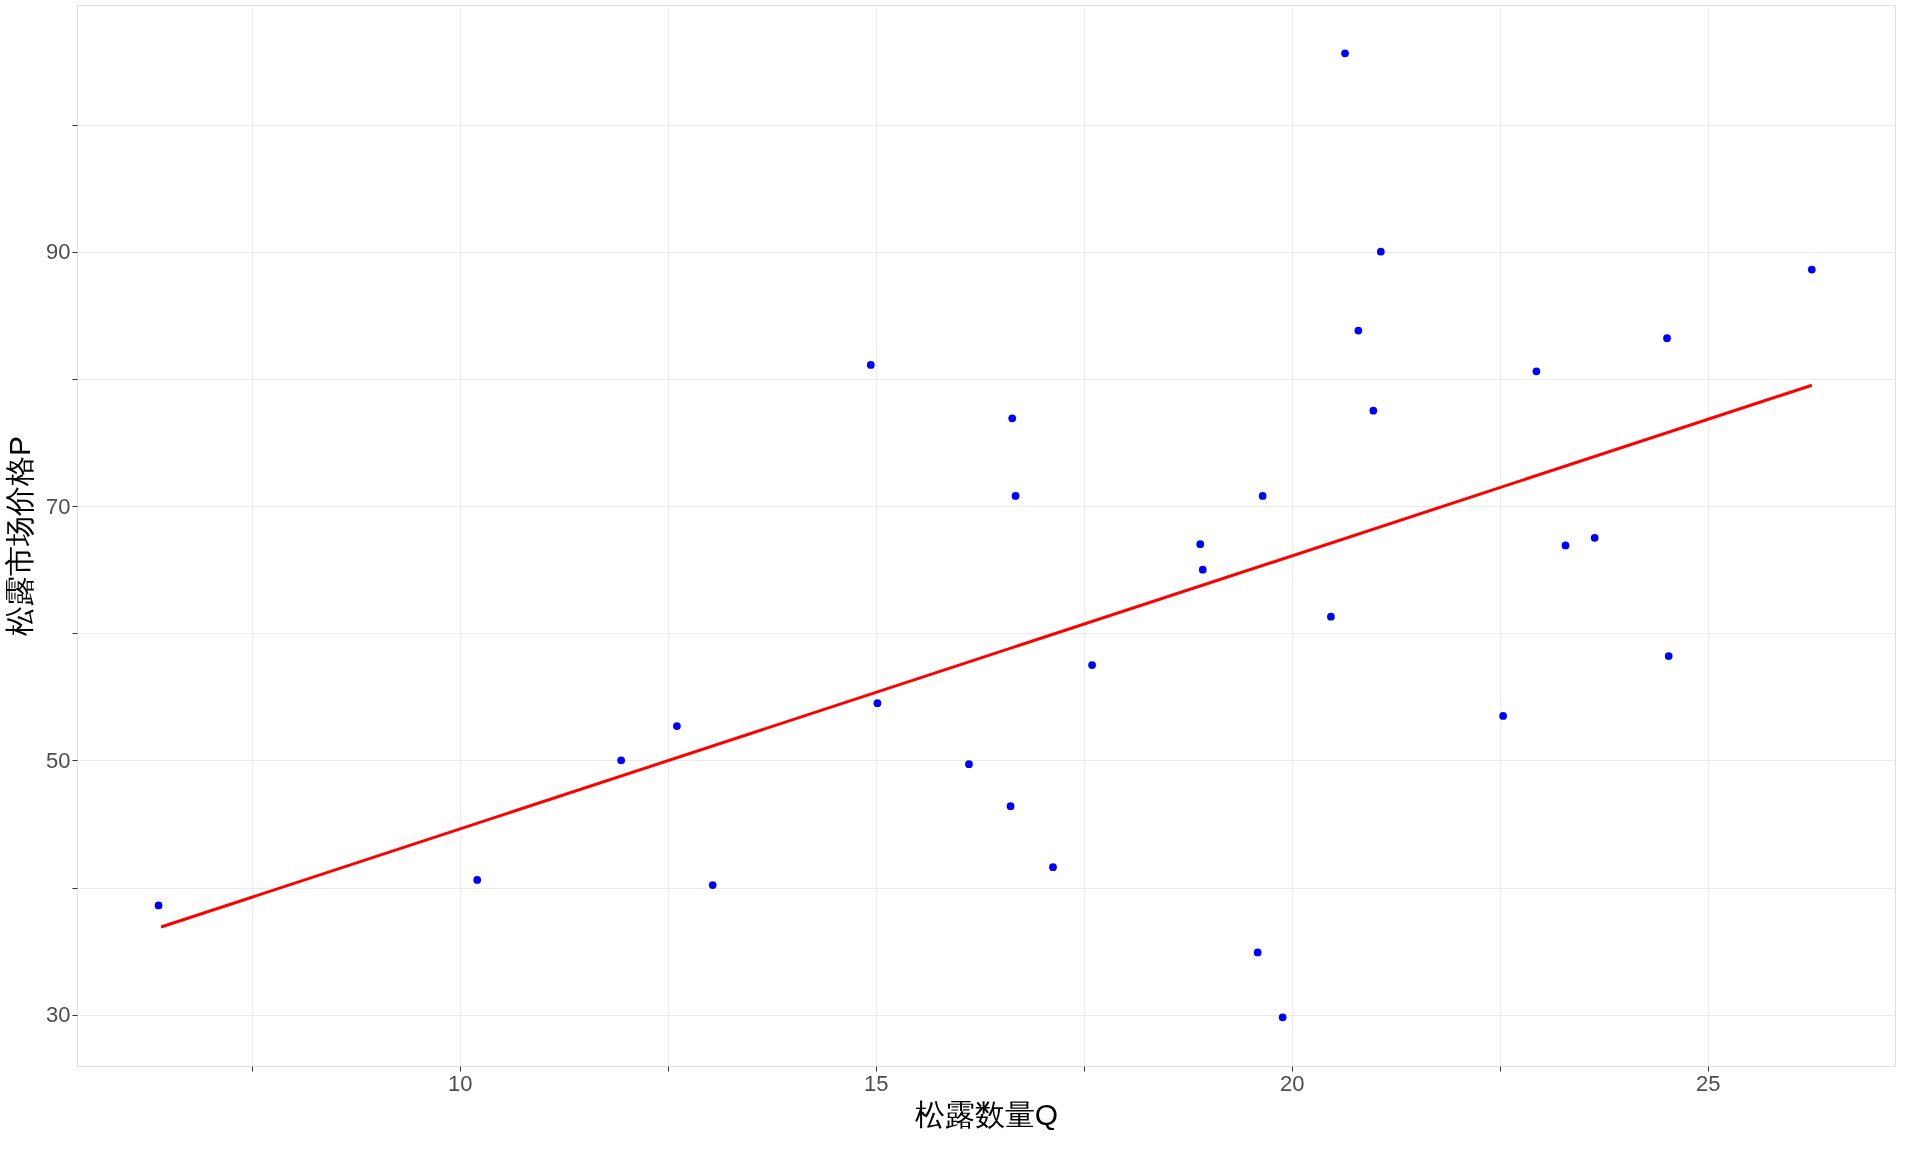 Image resolution: width=1920 pixels, height=1152 pixels. What do you see at coordinates (986, 1114) in the screenshot?
I see `x-axis-title: 松露数量Q` at bounding box center [986, 1114].